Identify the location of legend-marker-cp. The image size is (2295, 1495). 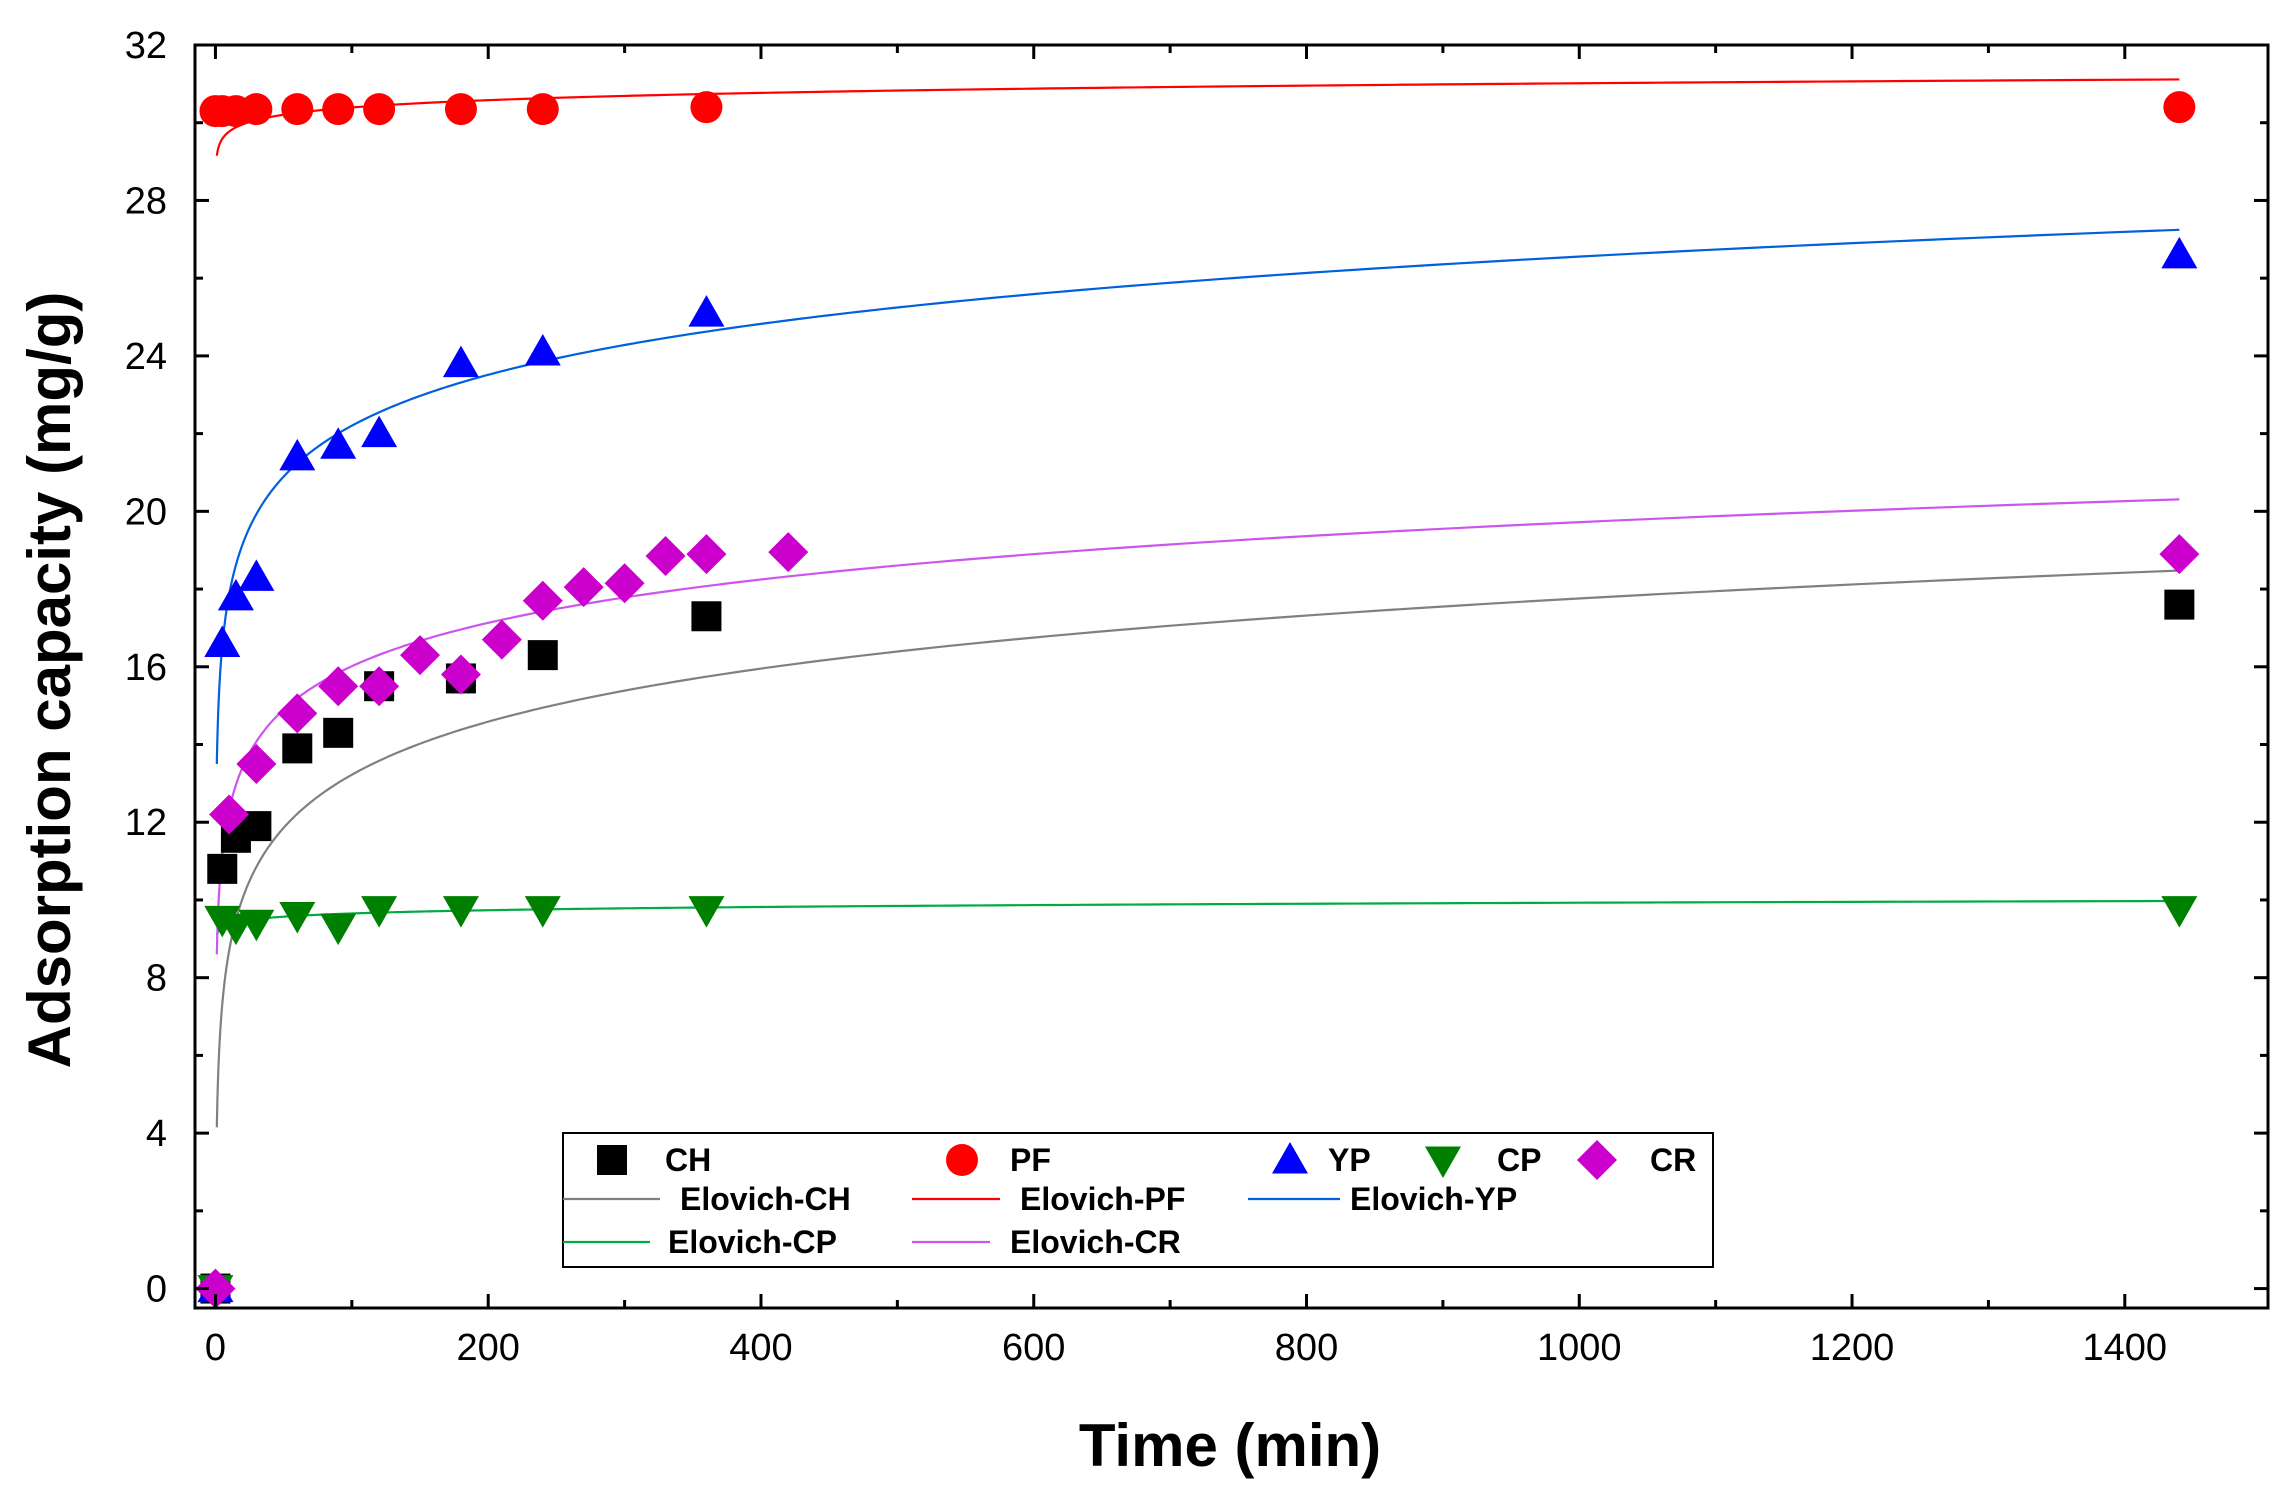
(1443, 1162).